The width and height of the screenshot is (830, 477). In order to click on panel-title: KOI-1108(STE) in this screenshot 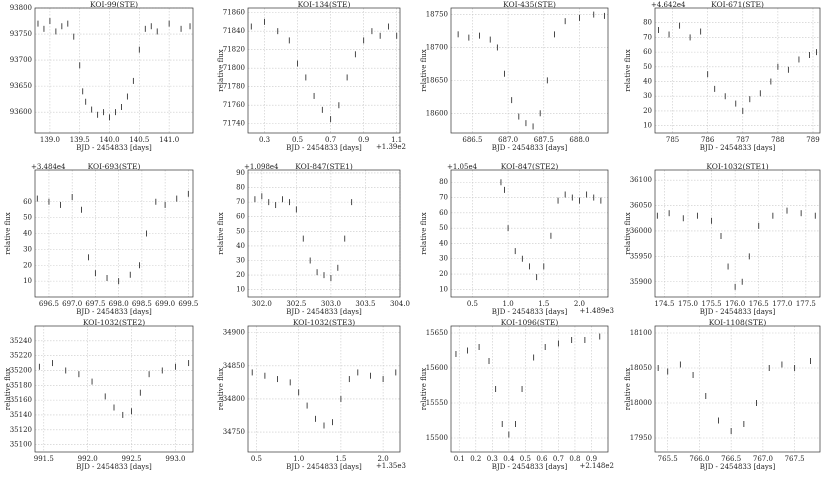, I will do `click(738, 322)`.